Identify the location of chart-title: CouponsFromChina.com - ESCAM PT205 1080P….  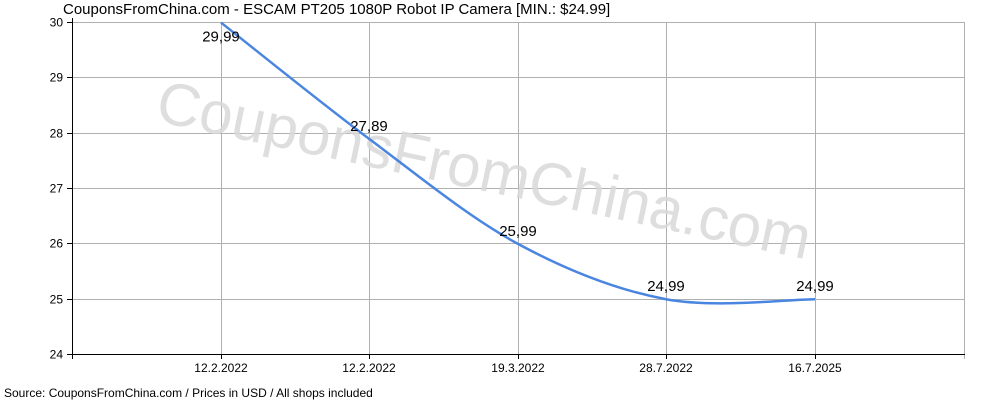
(337, 9).